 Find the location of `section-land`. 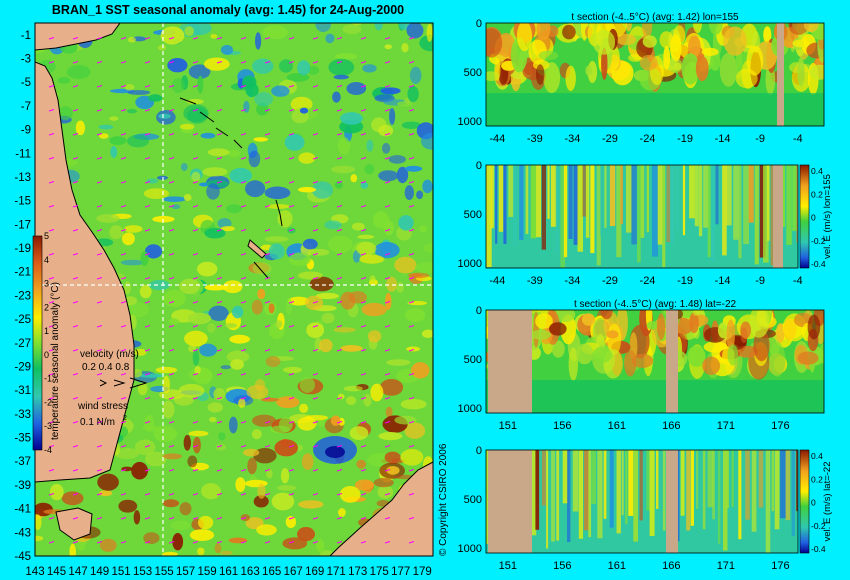

section-land is located at coordinates (778, 216).